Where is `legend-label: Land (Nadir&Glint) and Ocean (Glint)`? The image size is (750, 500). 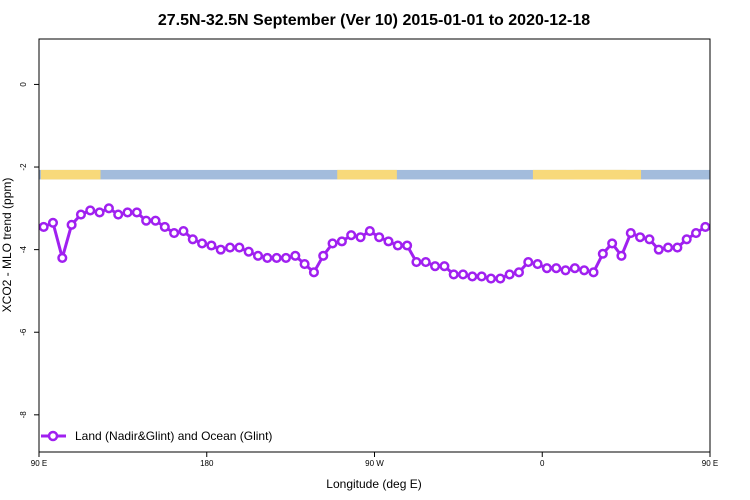
legend-label: Land (Nadir&Glint) and Ocean (Glint) is located at coordinates (173, 436).